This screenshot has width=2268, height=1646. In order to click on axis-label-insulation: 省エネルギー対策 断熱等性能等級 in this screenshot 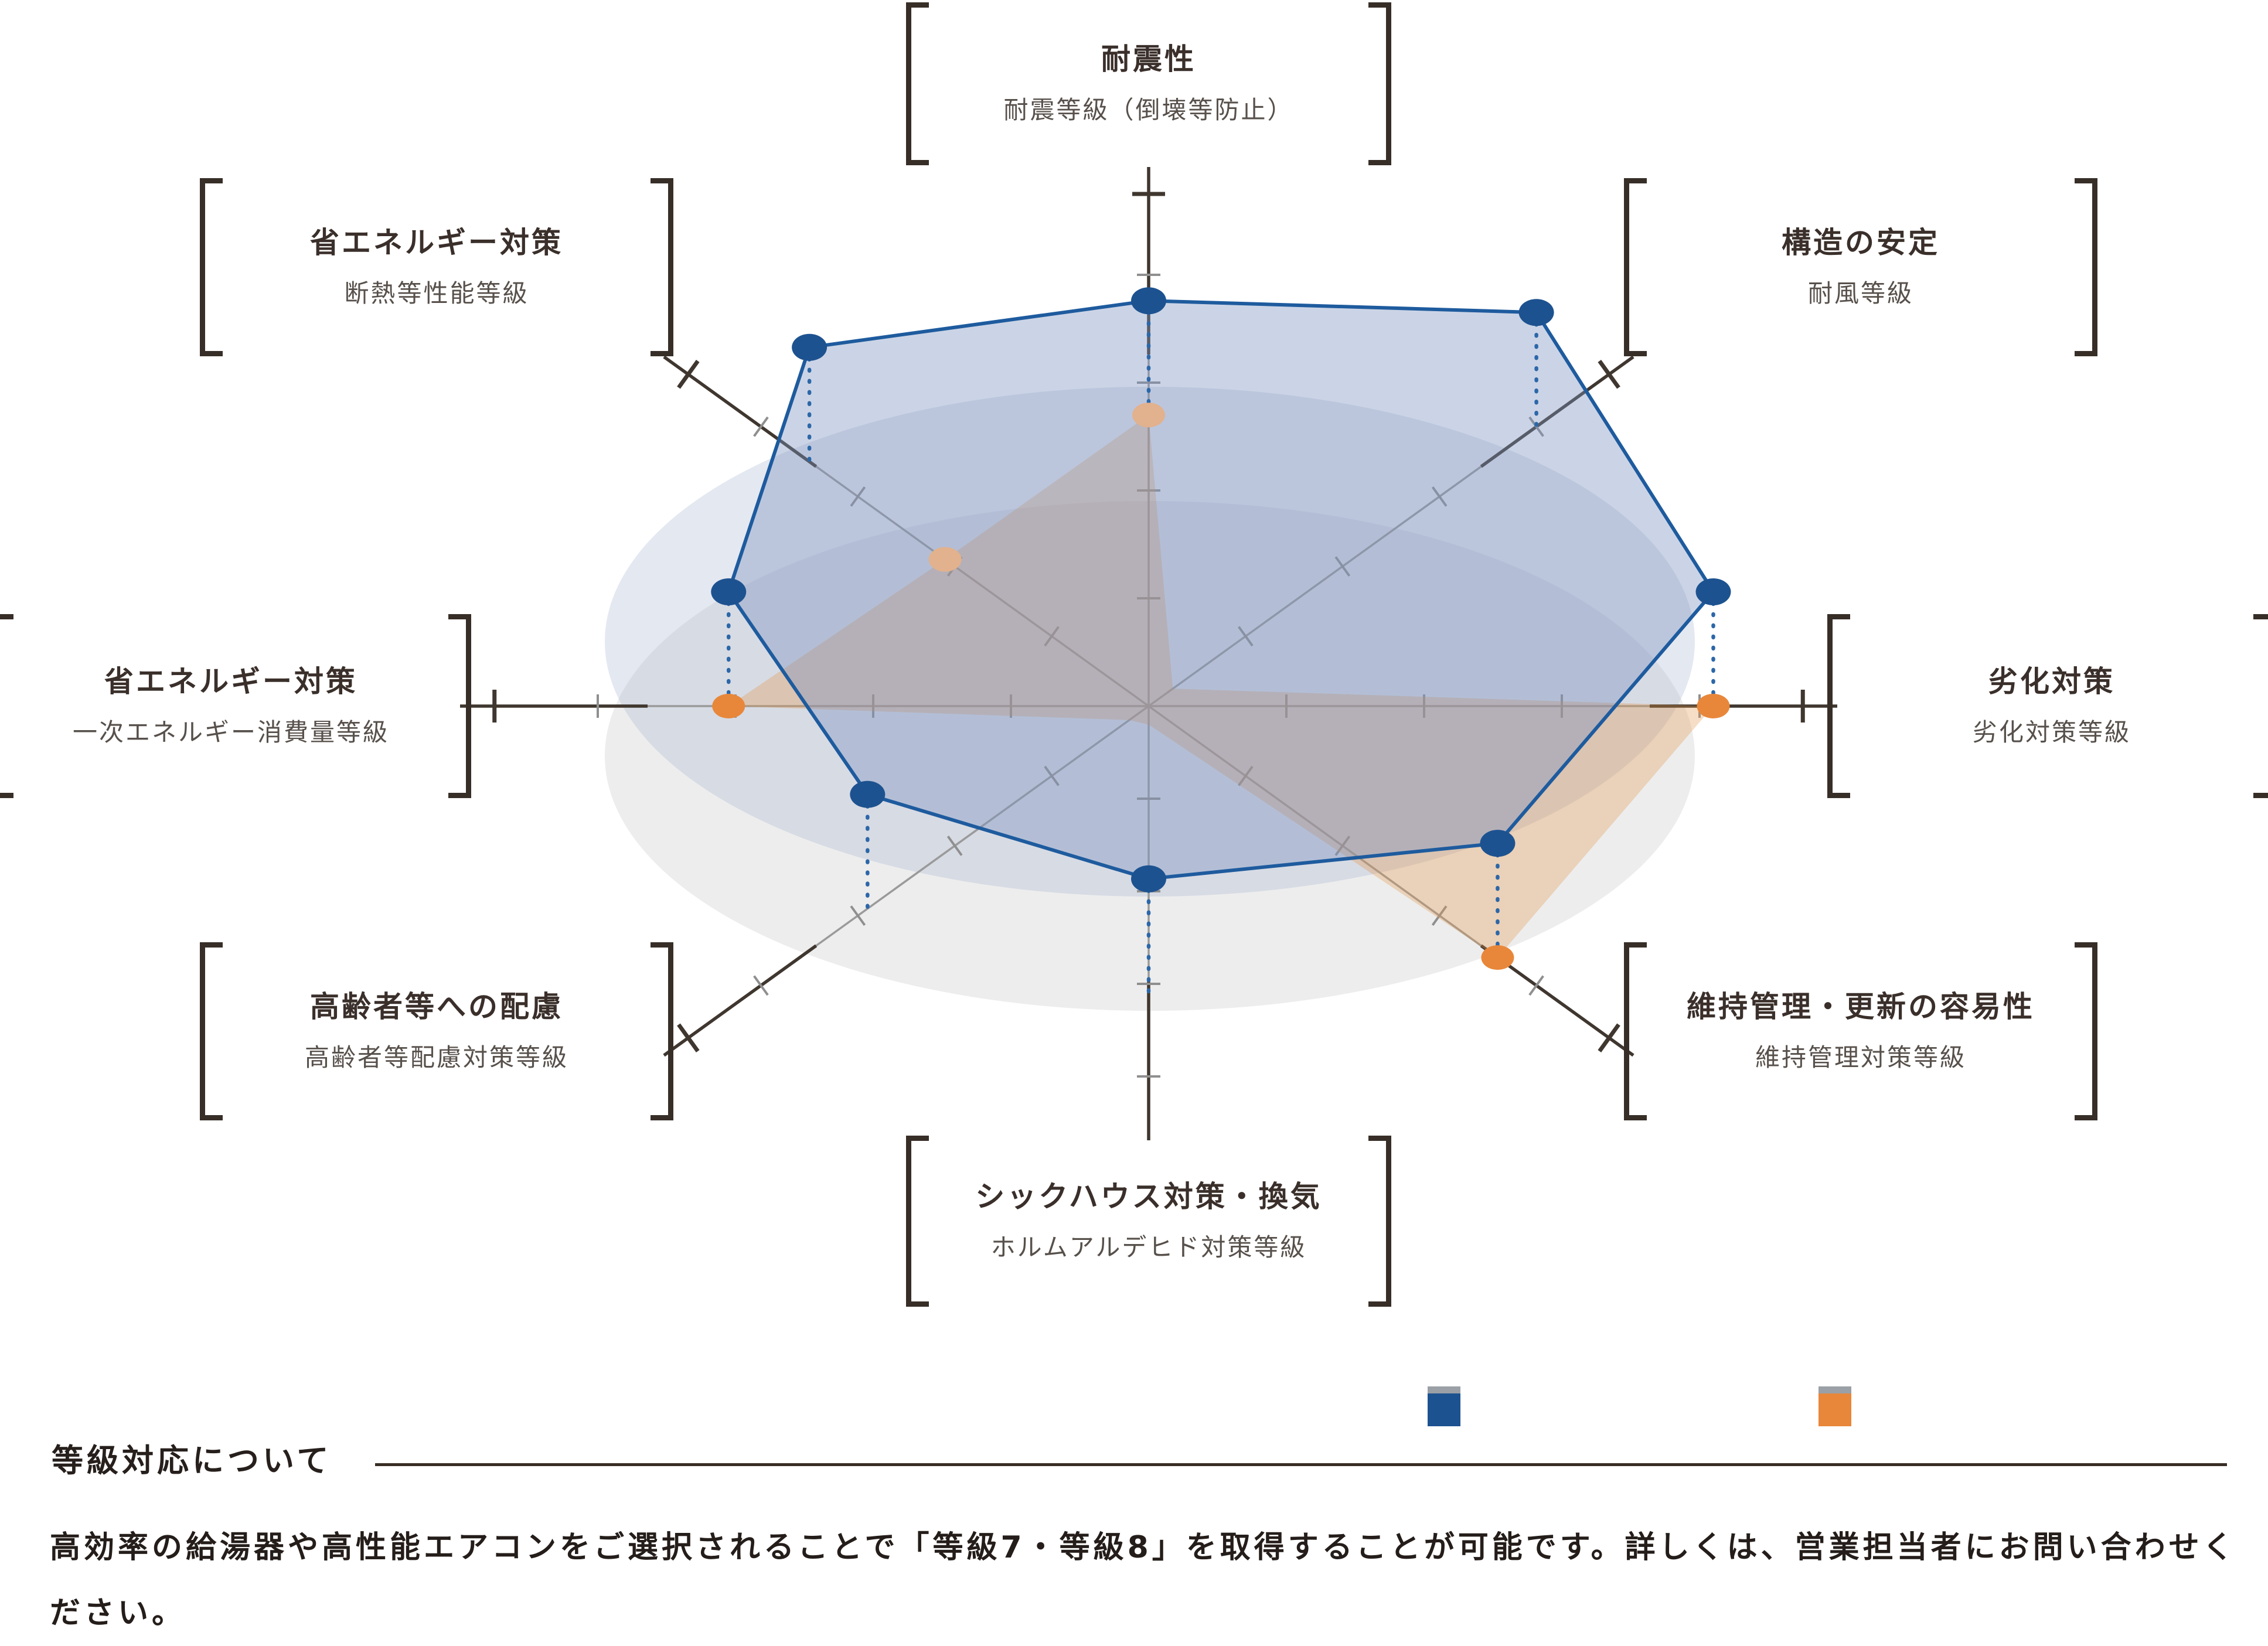, I will do `click(436, 267)`.